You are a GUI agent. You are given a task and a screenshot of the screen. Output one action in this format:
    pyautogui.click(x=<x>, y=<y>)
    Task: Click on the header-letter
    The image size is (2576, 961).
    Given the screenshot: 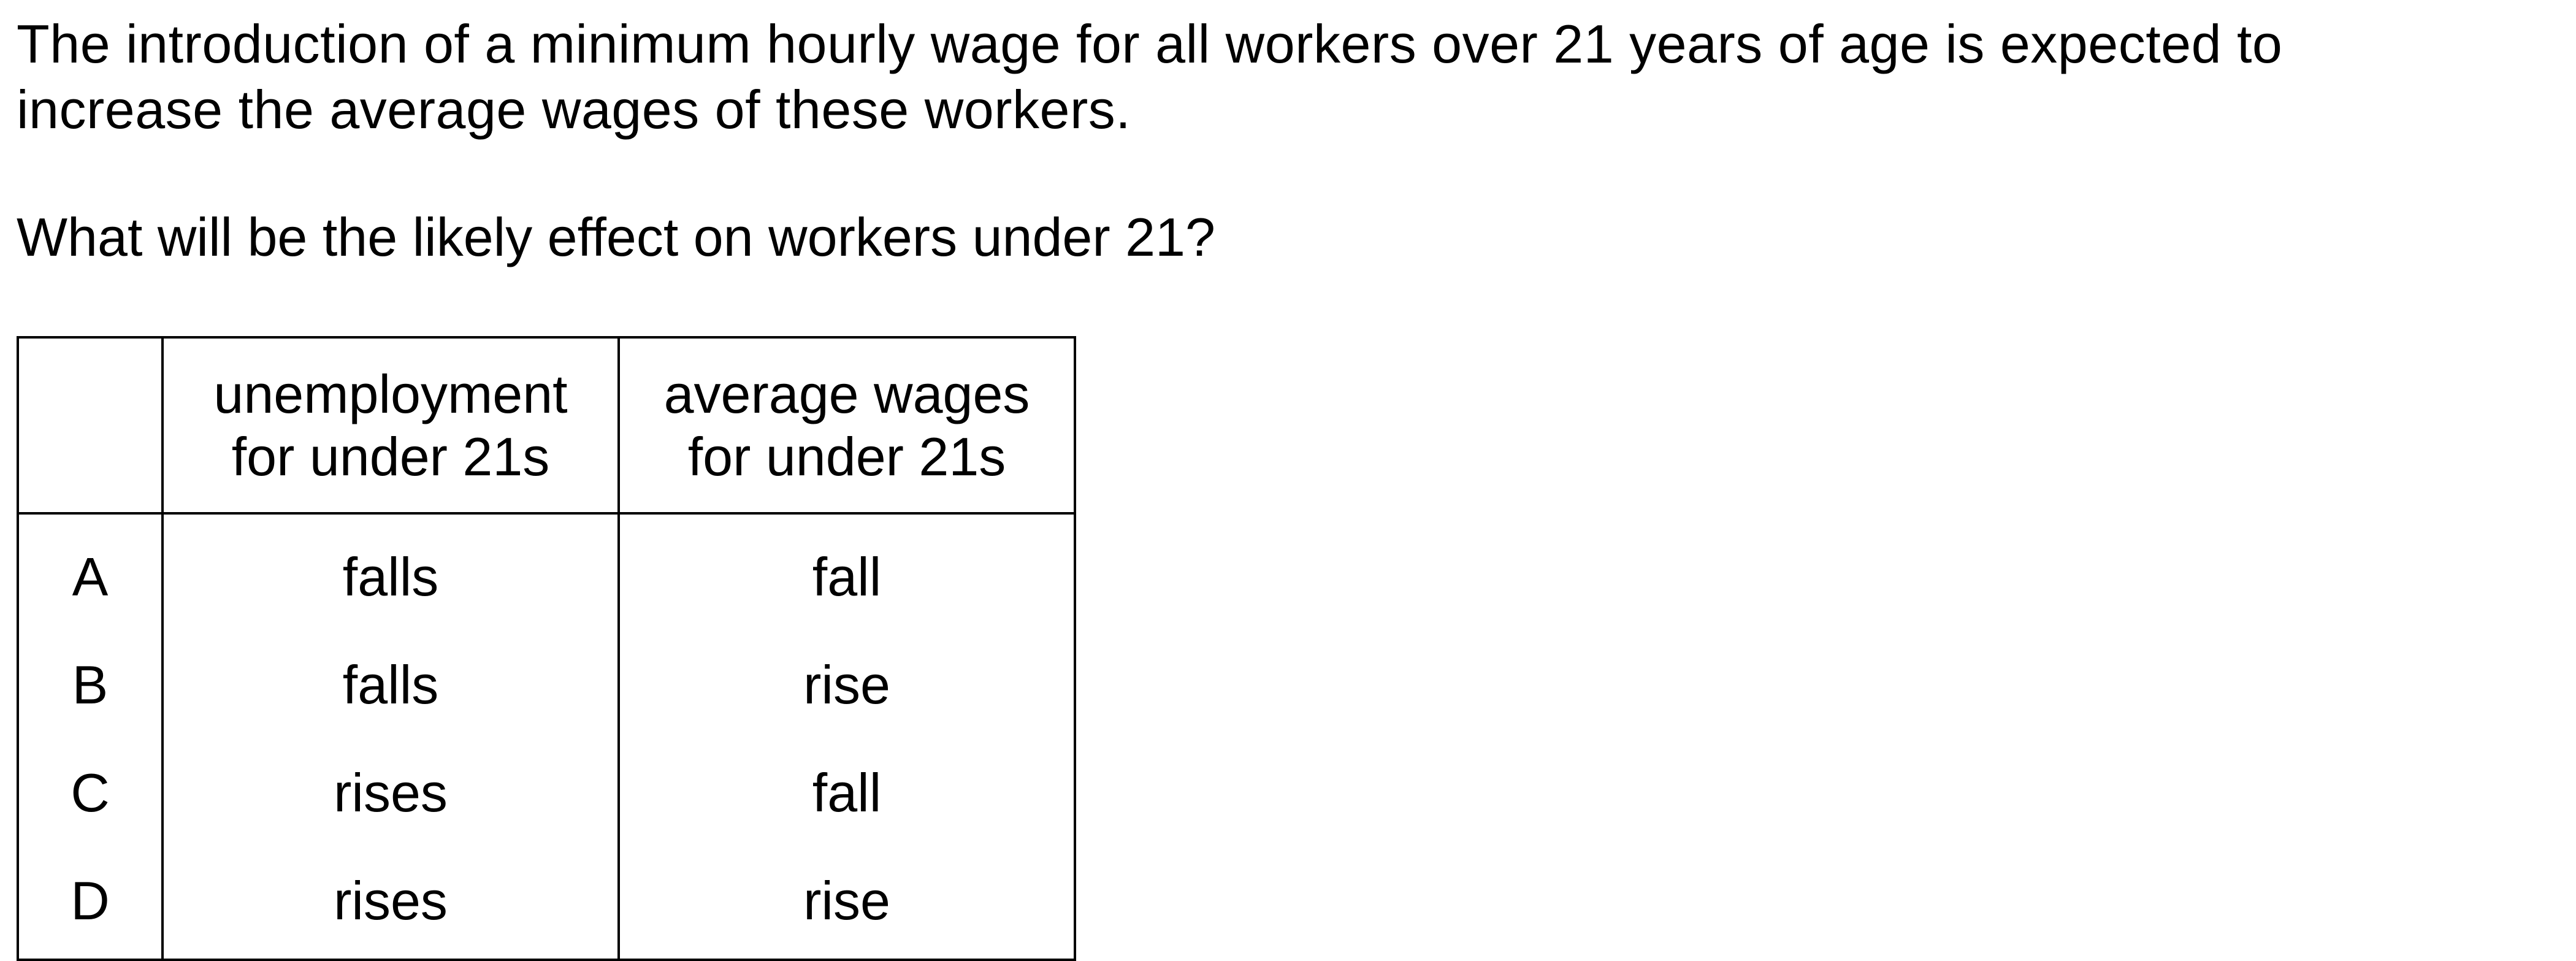 What is the action you would take?
    pyautogui.click(x=90, y=426)
    